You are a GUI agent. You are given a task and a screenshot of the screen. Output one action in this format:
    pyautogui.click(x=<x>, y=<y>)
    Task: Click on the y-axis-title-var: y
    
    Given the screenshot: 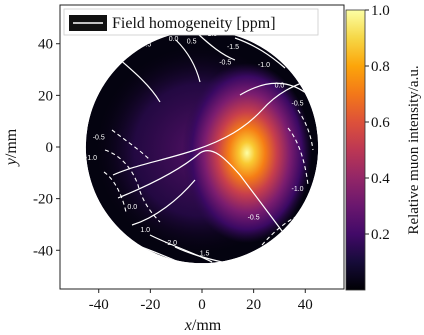 What is the action you would take?
    pyautogui.click(x=11, y=162)
    